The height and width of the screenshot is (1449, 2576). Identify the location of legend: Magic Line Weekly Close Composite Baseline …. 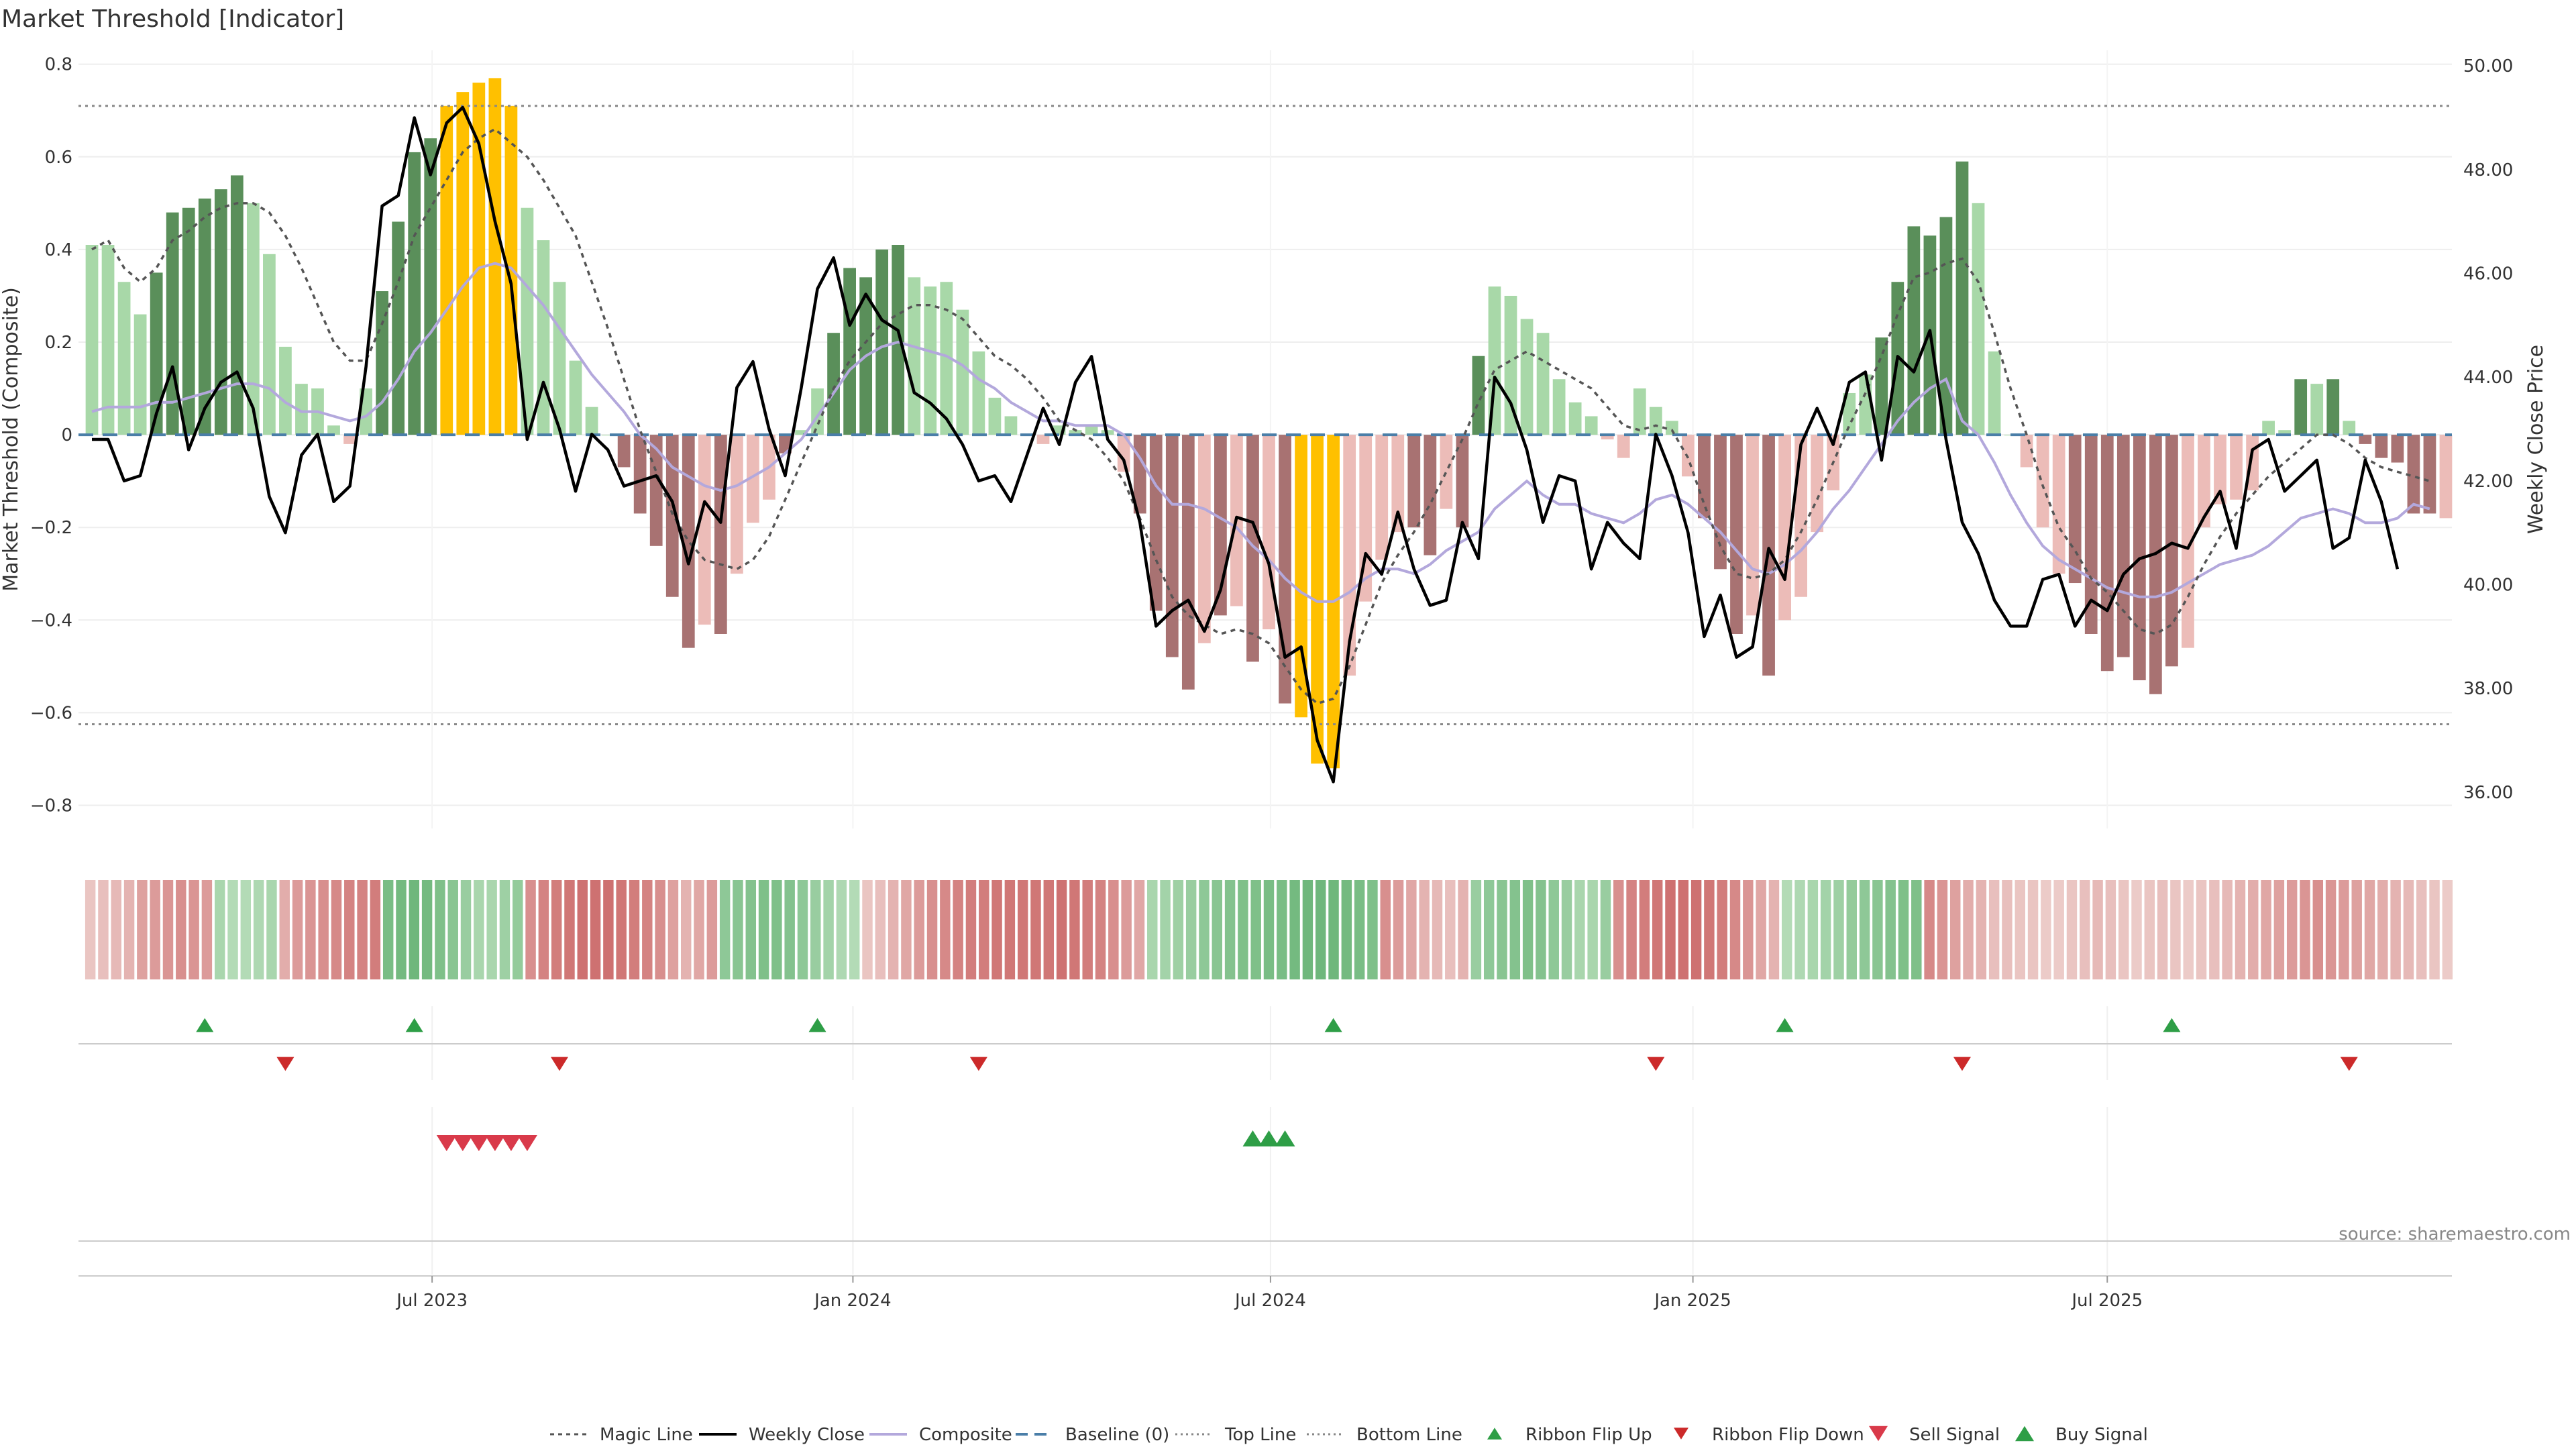
(1349, 1435).